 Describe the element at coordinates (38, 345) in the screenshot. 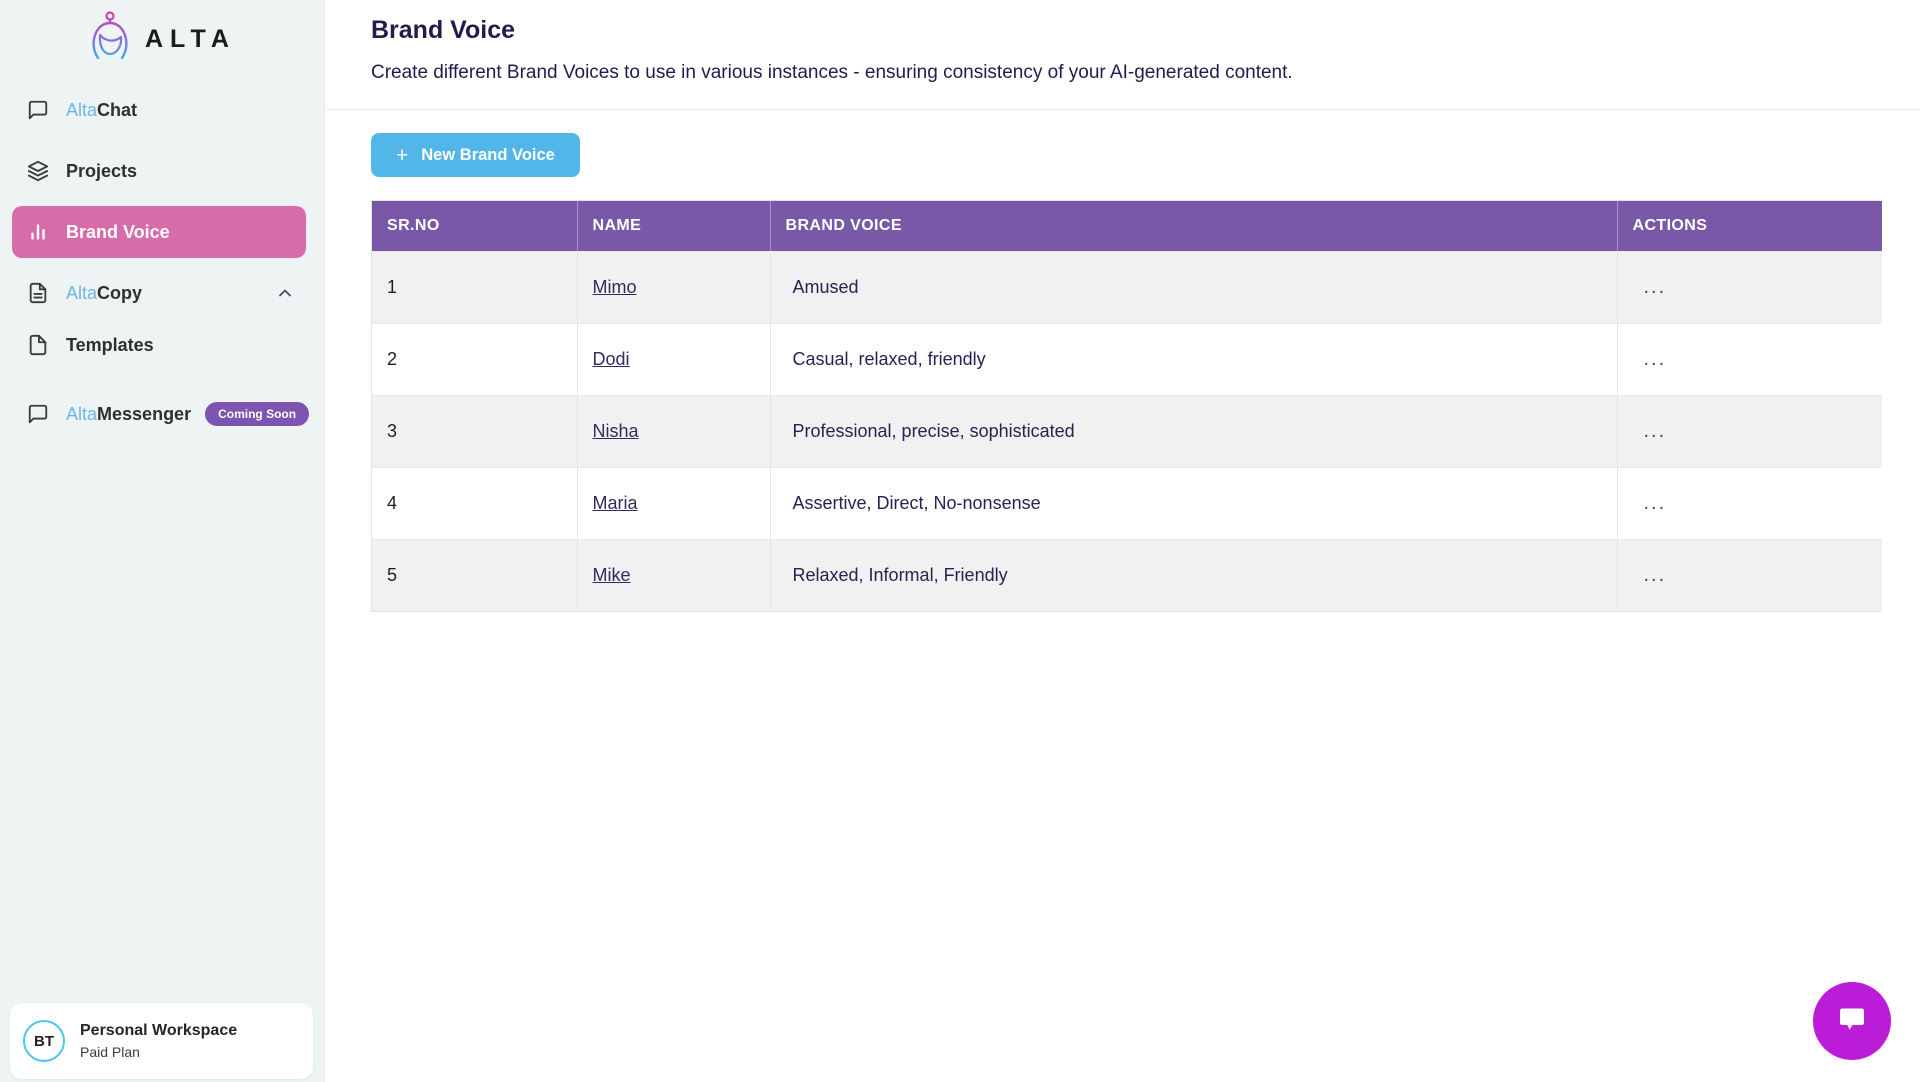

I see `file-icon` at that location.